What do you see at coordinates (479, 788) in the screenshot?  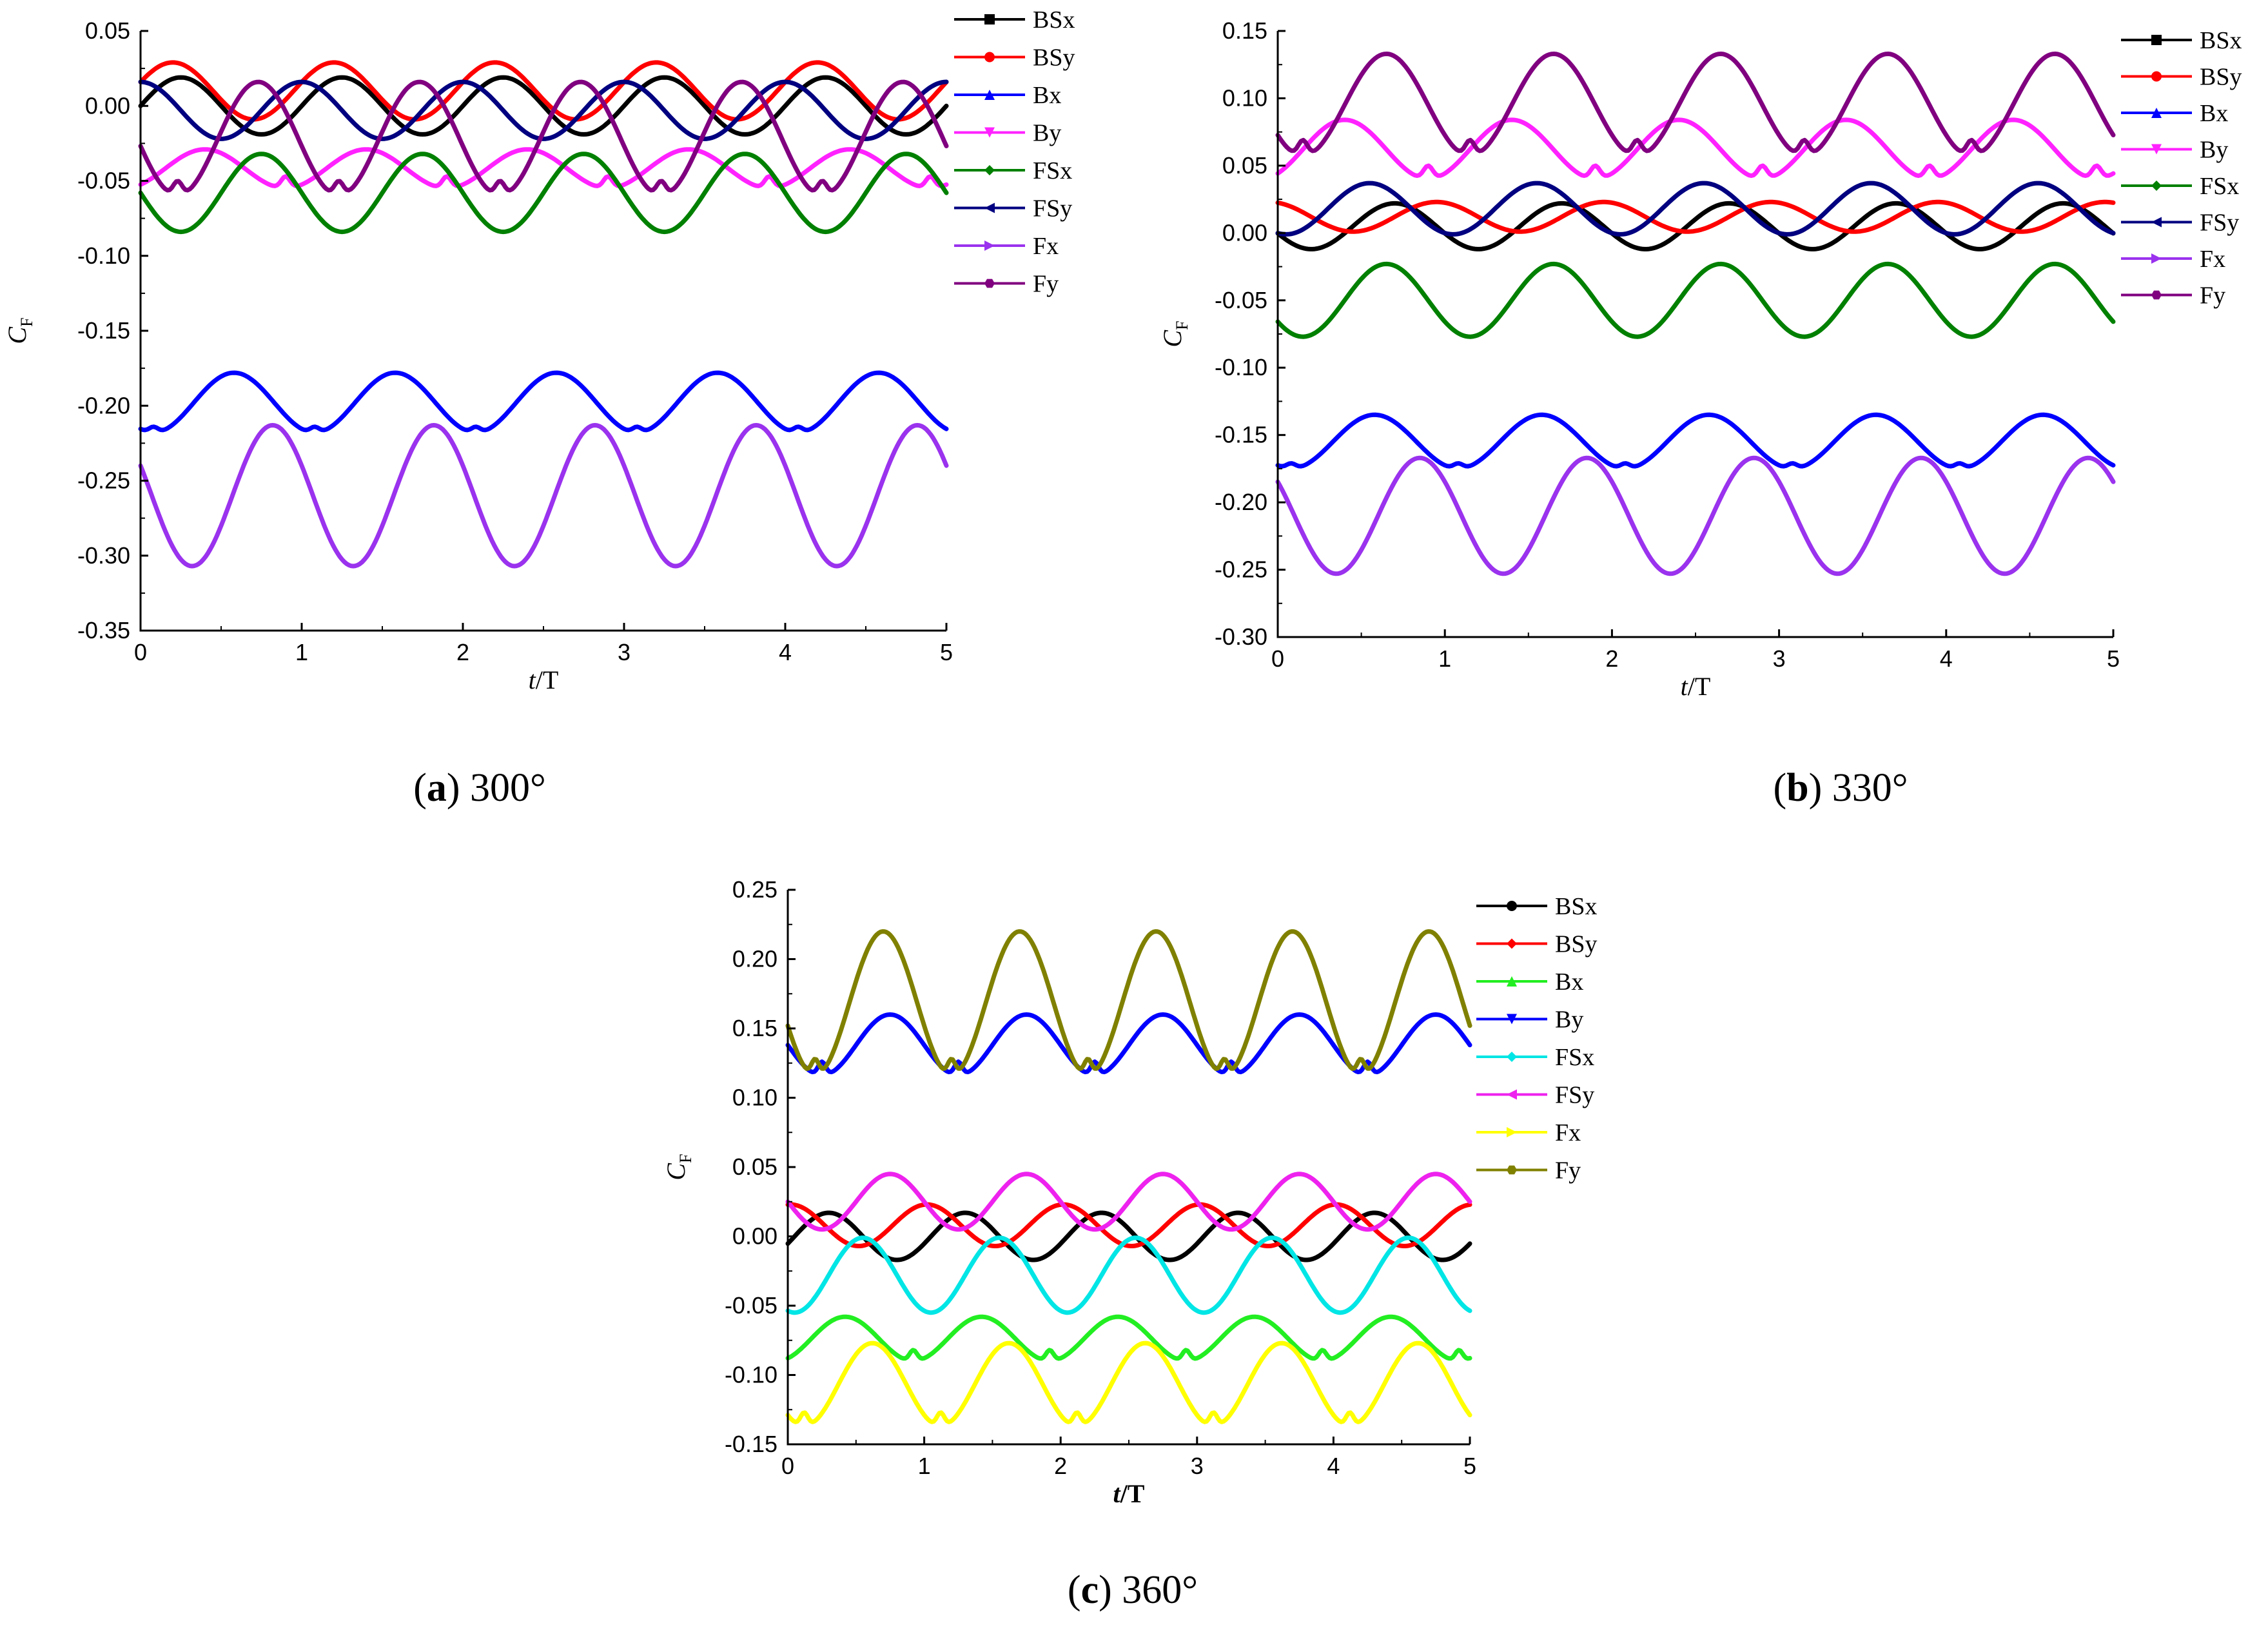 I see `panel-caption: (a) 300°` at bounding box center [479, 788].